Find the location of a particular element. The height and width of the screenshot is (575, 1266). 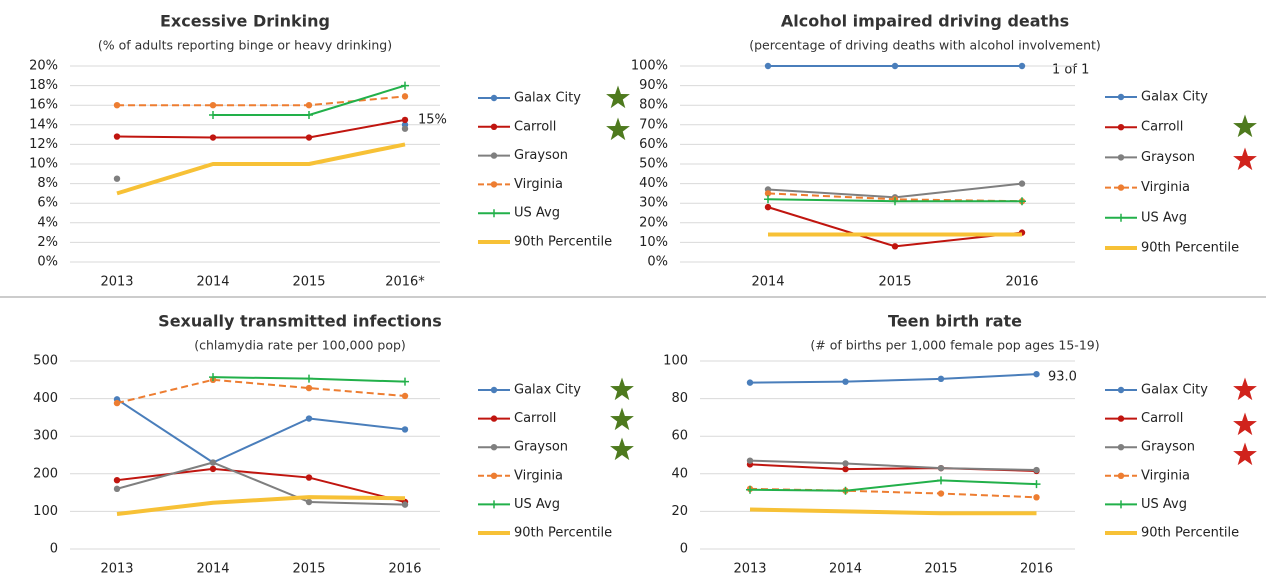

y-tick-label: 8% is located at coordinates (47, 183).